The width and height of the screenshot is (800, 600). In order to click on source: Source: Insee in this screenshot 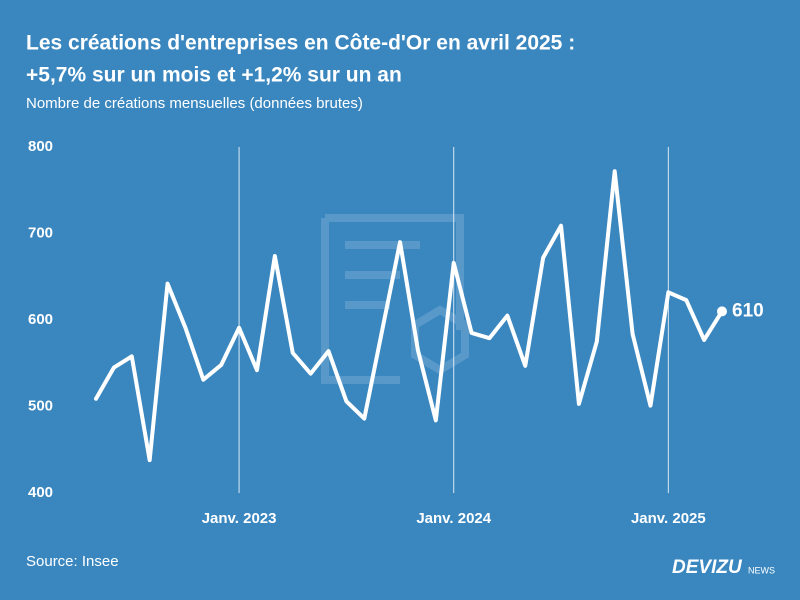, I will do `click(72, 561)`.